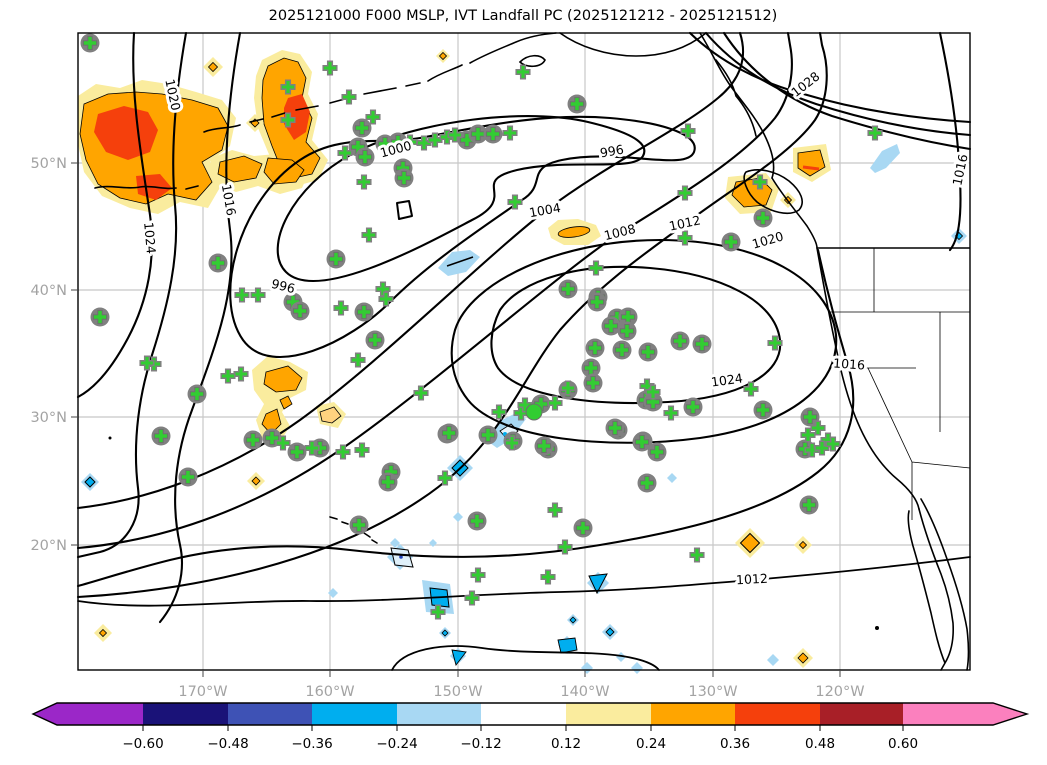  What do you see at coordinates (401, 557) in the screenshot?
I see `pc-anomaly-dot` at bounding box center [401, 557].